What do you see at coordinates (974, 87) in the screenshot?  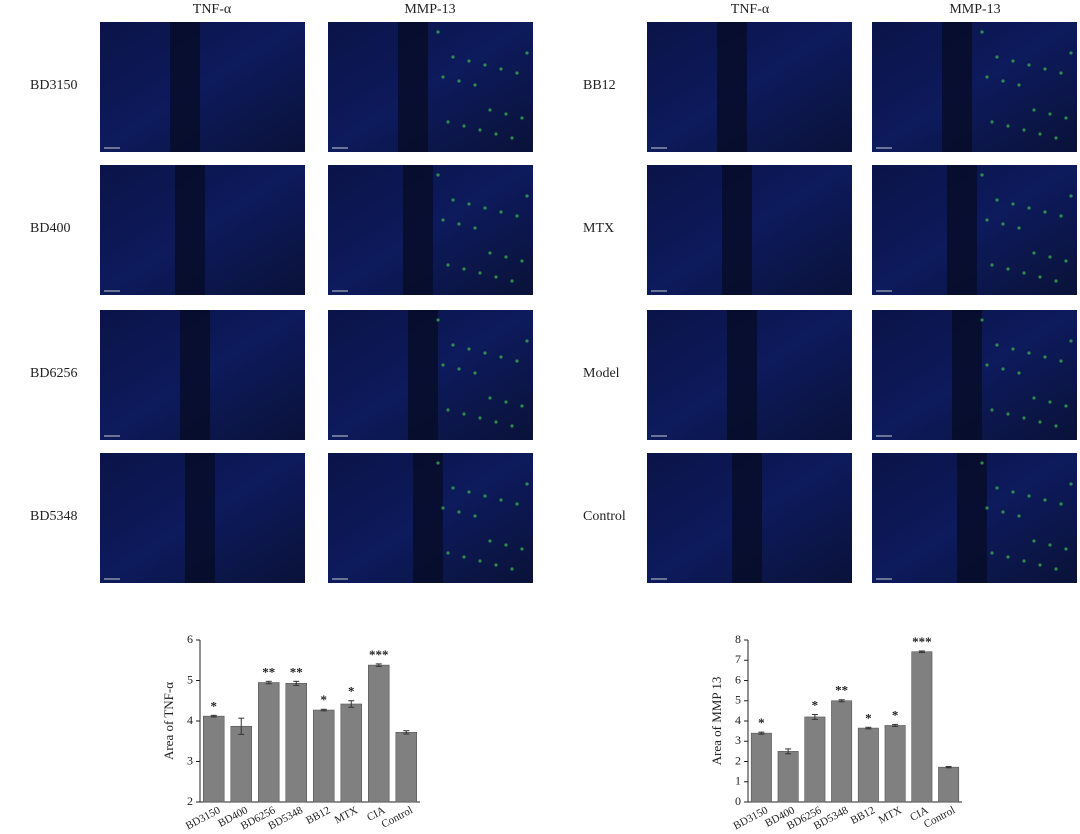 I see `micrograph` at bounding box center [974, 87].